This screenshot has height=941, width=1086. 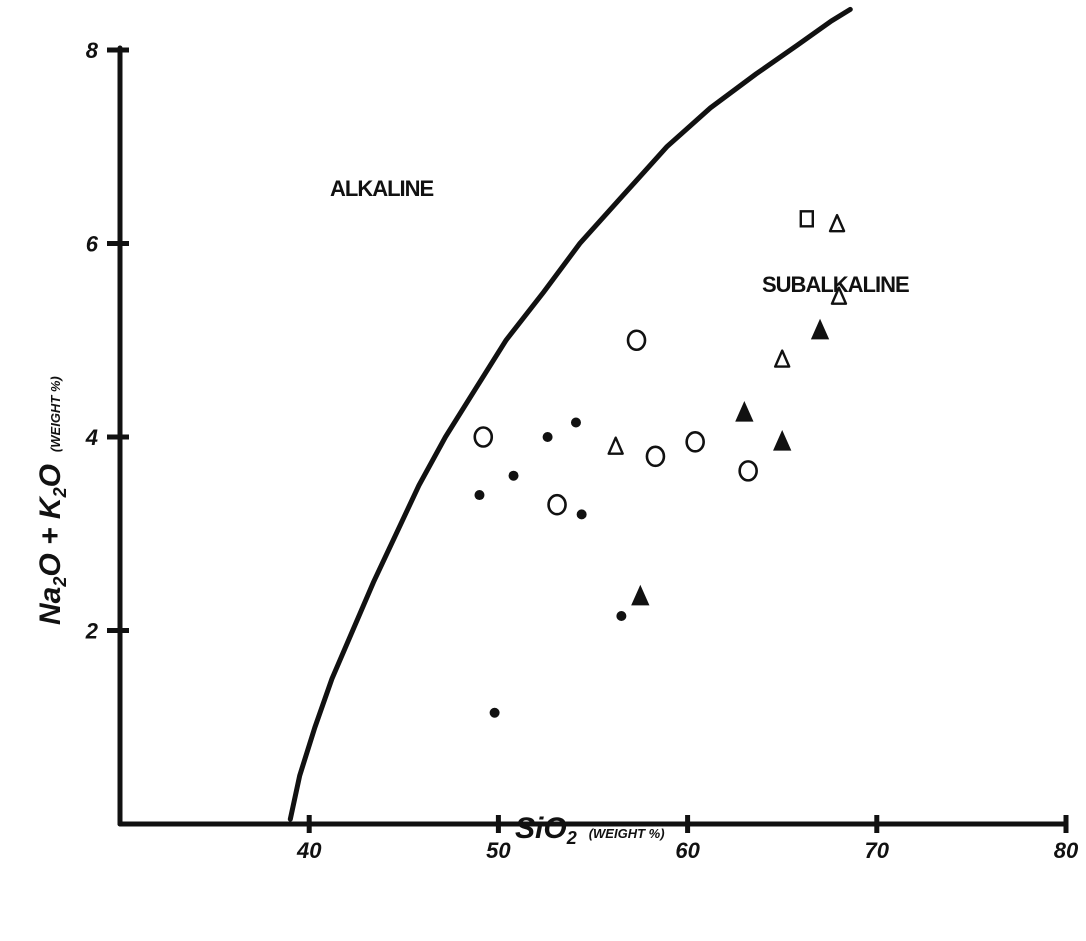 I want to click on x-tick-label-60: 60, so click(x=687, y=850).